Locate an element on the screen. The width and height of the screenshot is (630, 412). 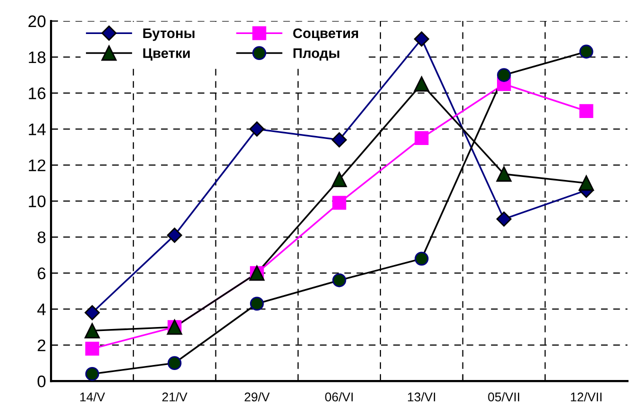
y-tick-label: 10 is located at coordinates (37, 201).